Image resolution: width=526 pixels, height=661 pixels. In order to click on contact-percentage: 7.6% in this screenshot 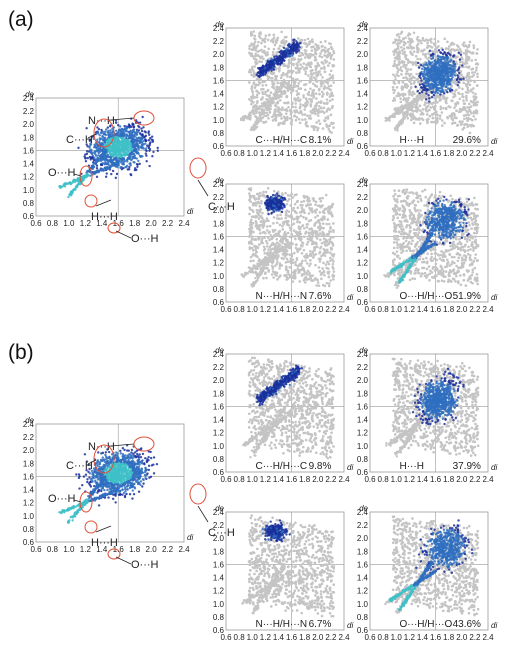, I will do `click(320, 296)`.